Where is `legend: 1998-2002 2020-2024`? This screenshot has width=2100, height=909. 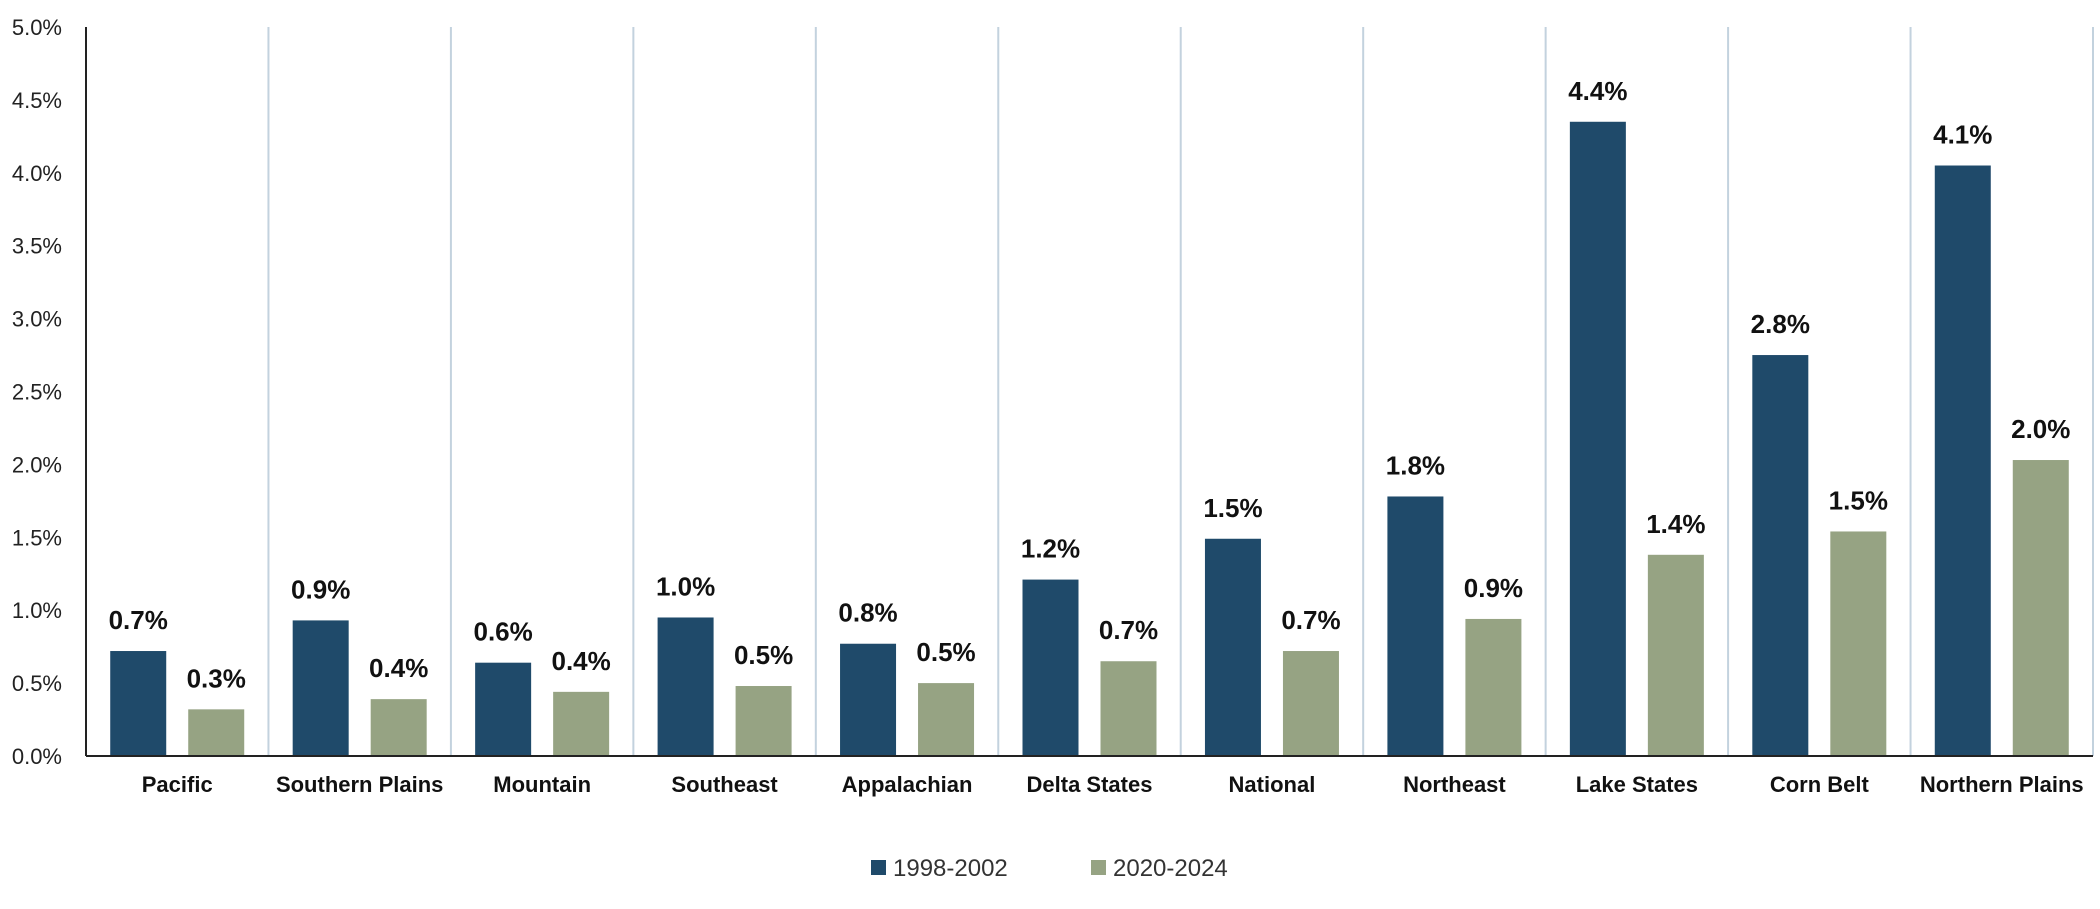 legend: 1998-2002 2020-2024 is located at coordinates (1049, 868).